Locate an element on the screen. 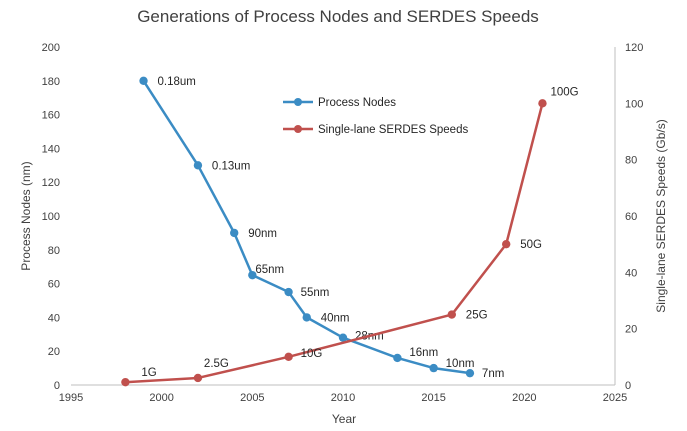  y-right-tick-label: 120 is located at coordinates (634, 48).